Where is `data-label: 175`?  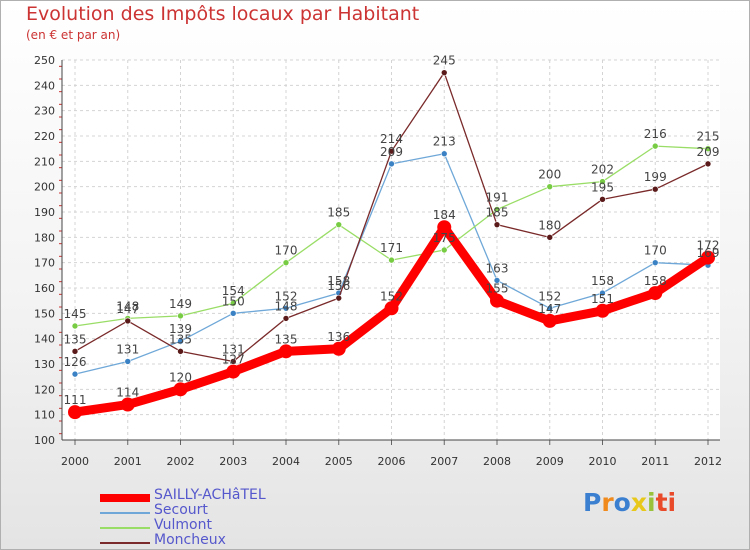 data-label: 175 is located at coordinates (444, 238).